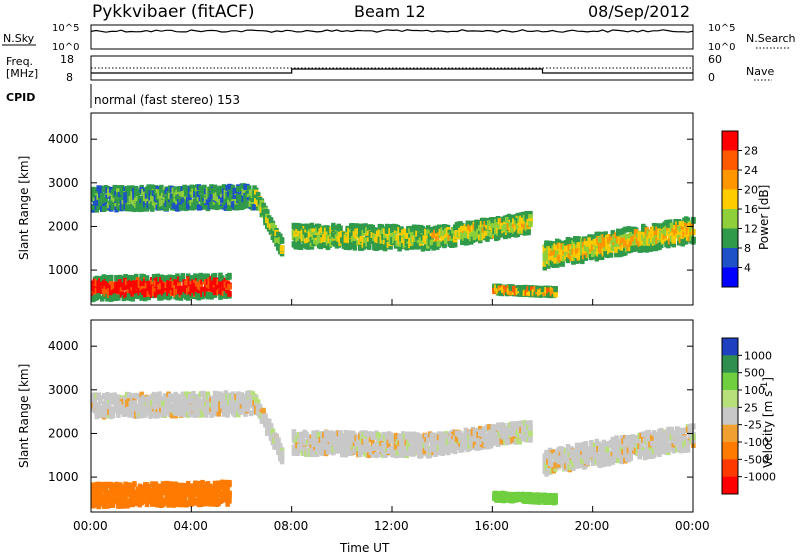 The width and height of the screenshot is (800, 554). Describe the element at coordinates (760, 71) in the screenshot. I see `nave-label: Nave` at that location.